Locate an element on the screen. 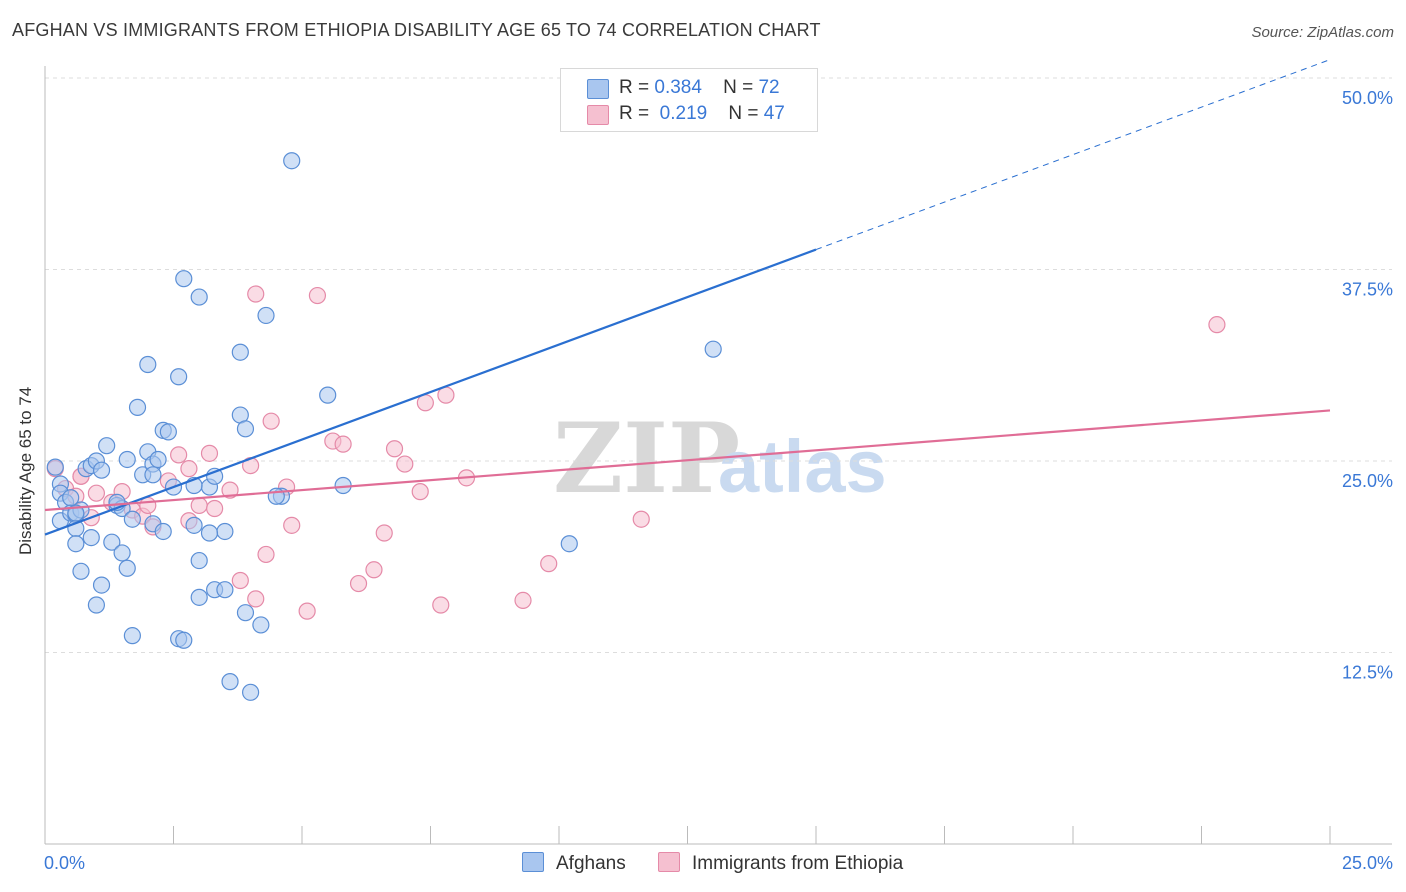 This screenshot has height=892, width=1406. y-tick-label: 50.0% is located at coordinates (1367, 98).